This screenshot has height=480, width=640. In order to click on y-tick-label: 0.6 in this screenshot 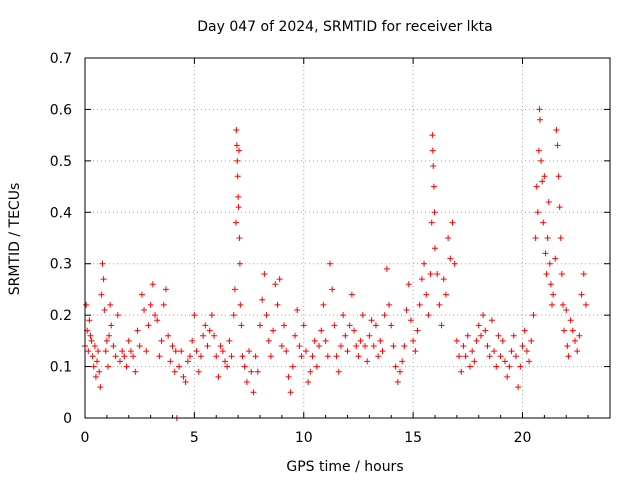, I will do `click(61, 110)`.